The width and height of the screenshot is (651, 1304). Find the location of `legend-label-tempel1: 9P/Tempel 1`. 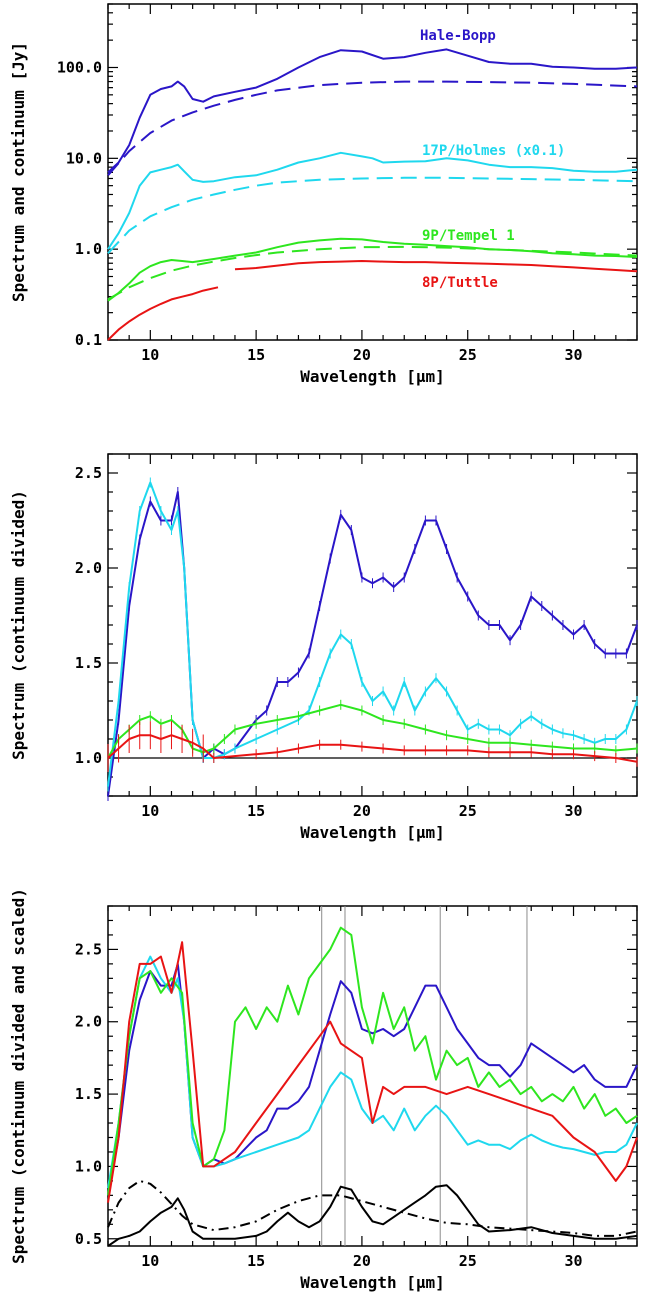

legend-label-tempel1: 9P/Tempel 1 is located at coordinates (468, 236).